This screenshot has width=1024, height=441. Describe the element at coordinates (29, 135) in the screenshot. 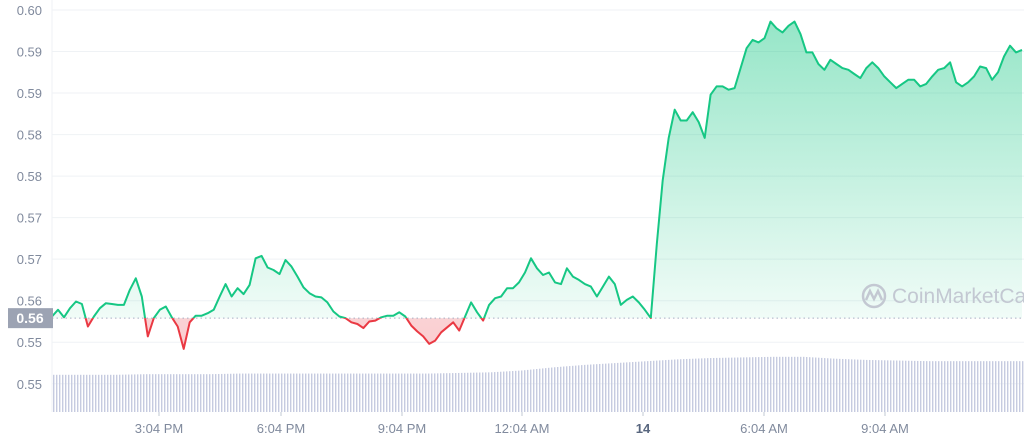

I see `y-tick-label: 0.58` at that location.